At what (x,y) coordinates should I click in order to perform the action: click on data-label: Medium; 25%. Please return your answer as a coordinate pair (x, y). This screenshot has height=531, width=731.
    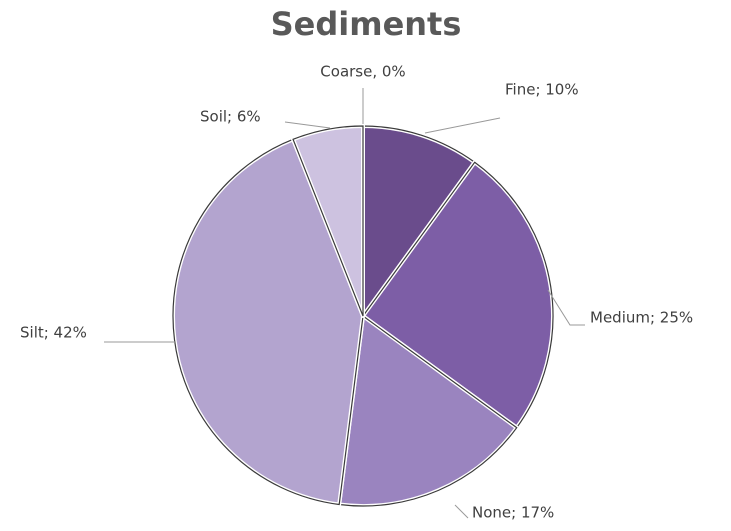
    Looking at the image, I should click on (641, 318).